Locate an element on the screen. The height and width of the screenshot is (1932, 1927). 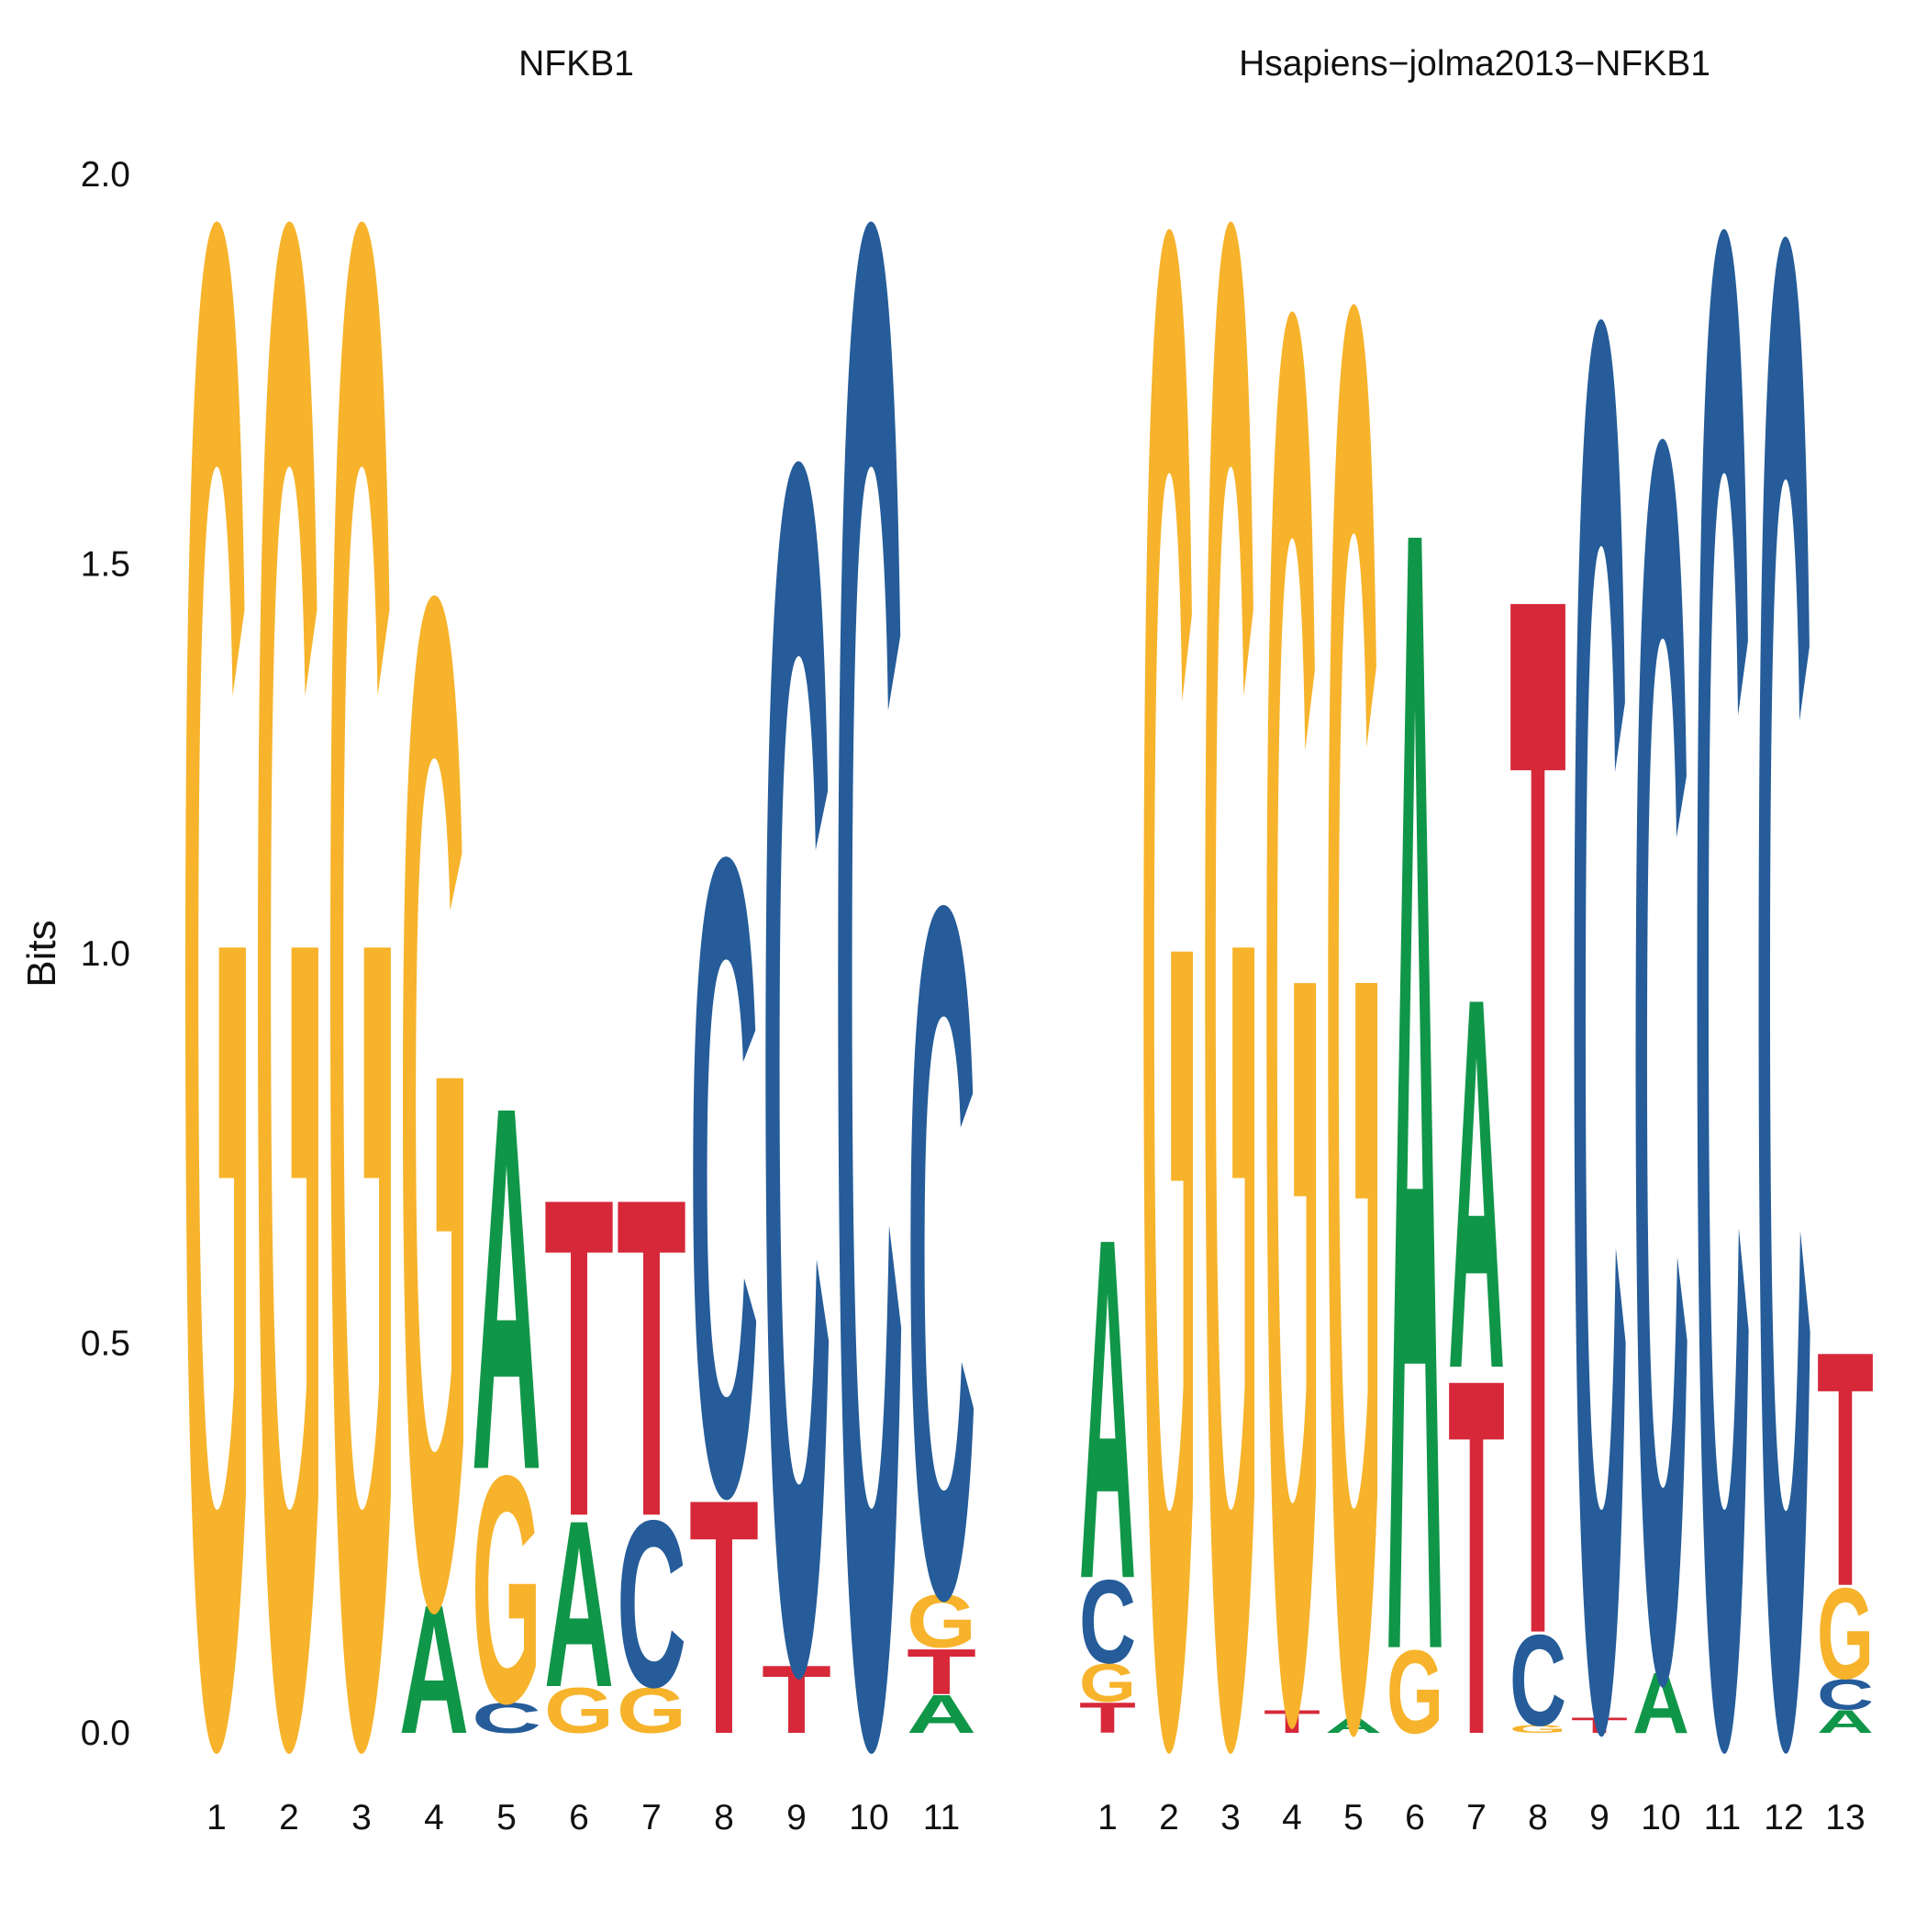
x-tick-labels: 1 2 3 4 5 6 7 8 9 10 11 is located at coordinates (583, 1817).